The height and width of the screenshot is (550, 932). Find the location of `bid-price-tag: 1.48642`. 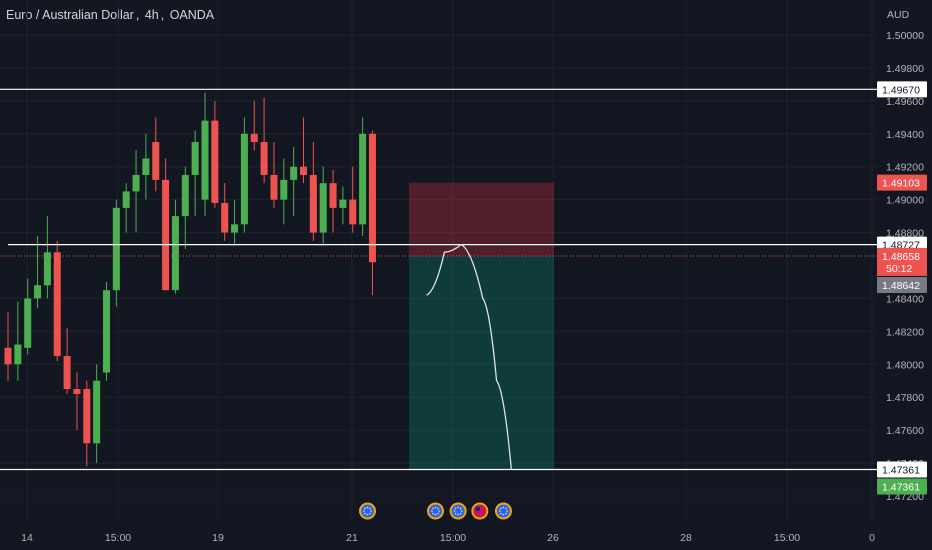

bid-price-tag: 1.48642 is located at coordinates (901, 286).